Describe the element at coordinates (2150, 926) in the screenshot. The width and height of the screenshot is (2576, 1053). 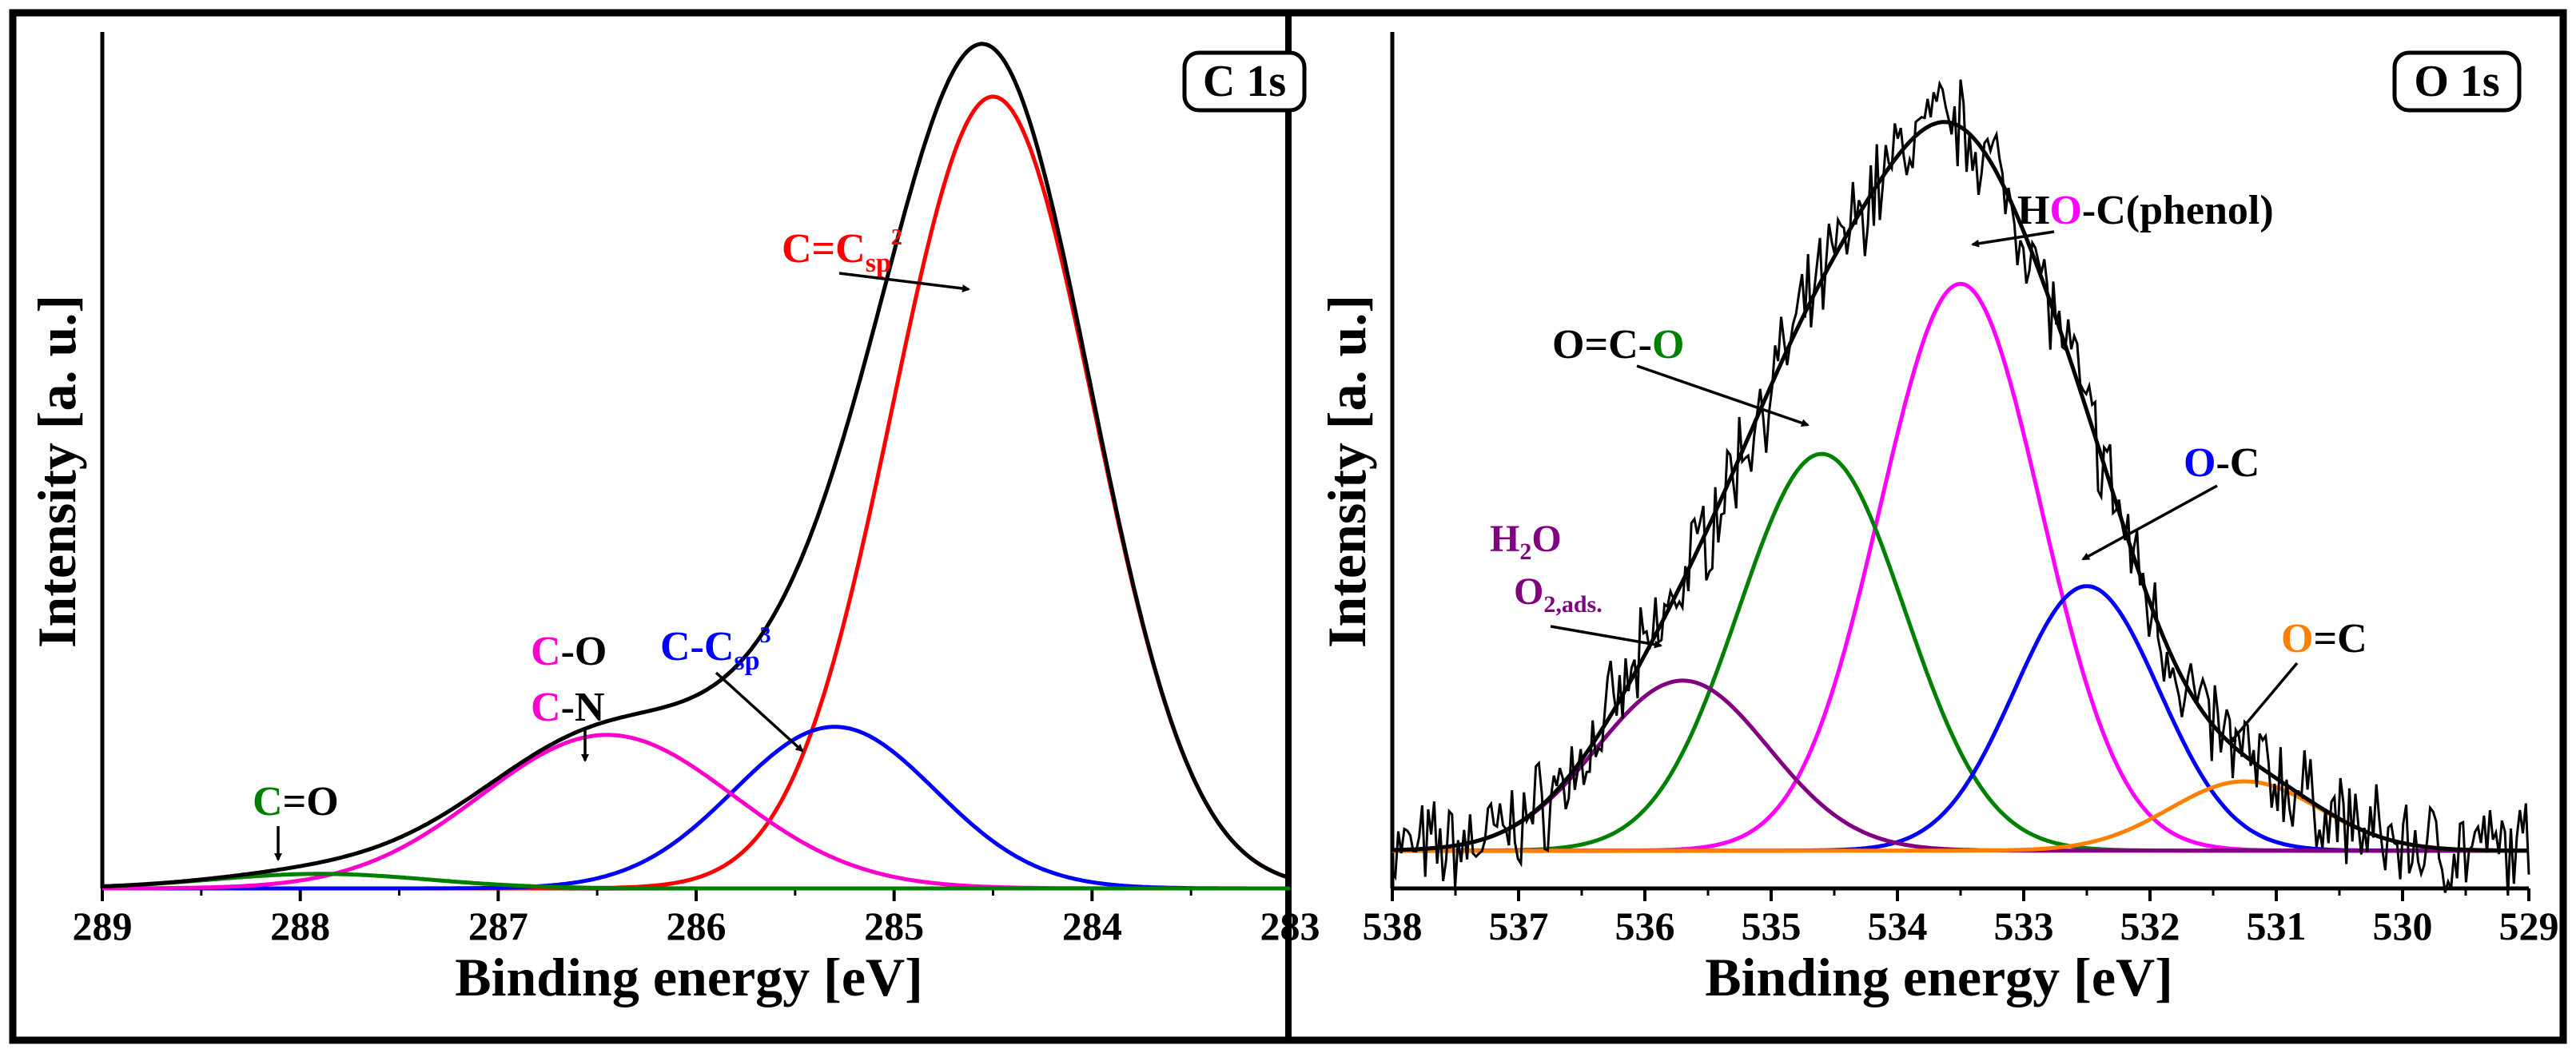
I see `x-tick-label: 532` at that location.